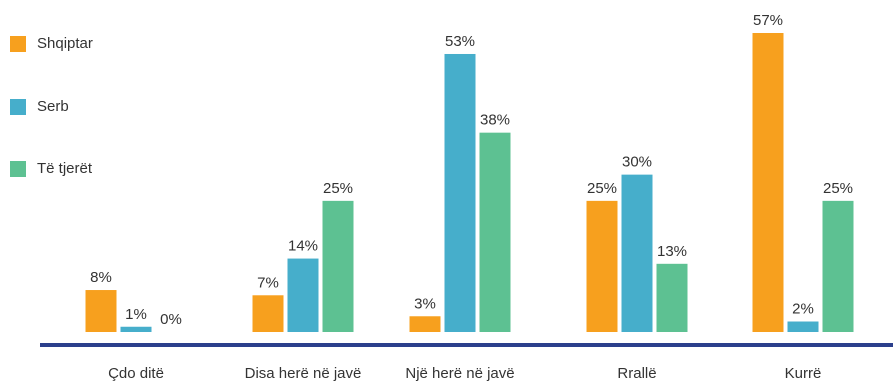 This screenshot has height=381, width=893. Describe the element at coordinates (838, 188) in the screenshot. I see `data-label-t-tjer-t-4: 25%` at that location.